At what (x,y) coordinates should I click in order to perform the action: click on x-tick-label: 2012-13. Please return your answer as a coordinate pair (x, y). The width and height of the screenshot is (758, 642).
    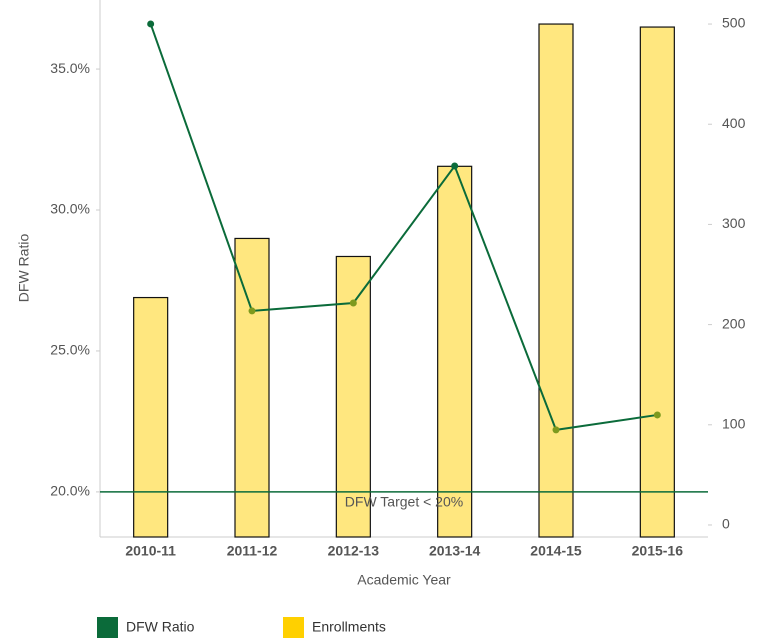
    Looking at the image, I should click on (354, 551).